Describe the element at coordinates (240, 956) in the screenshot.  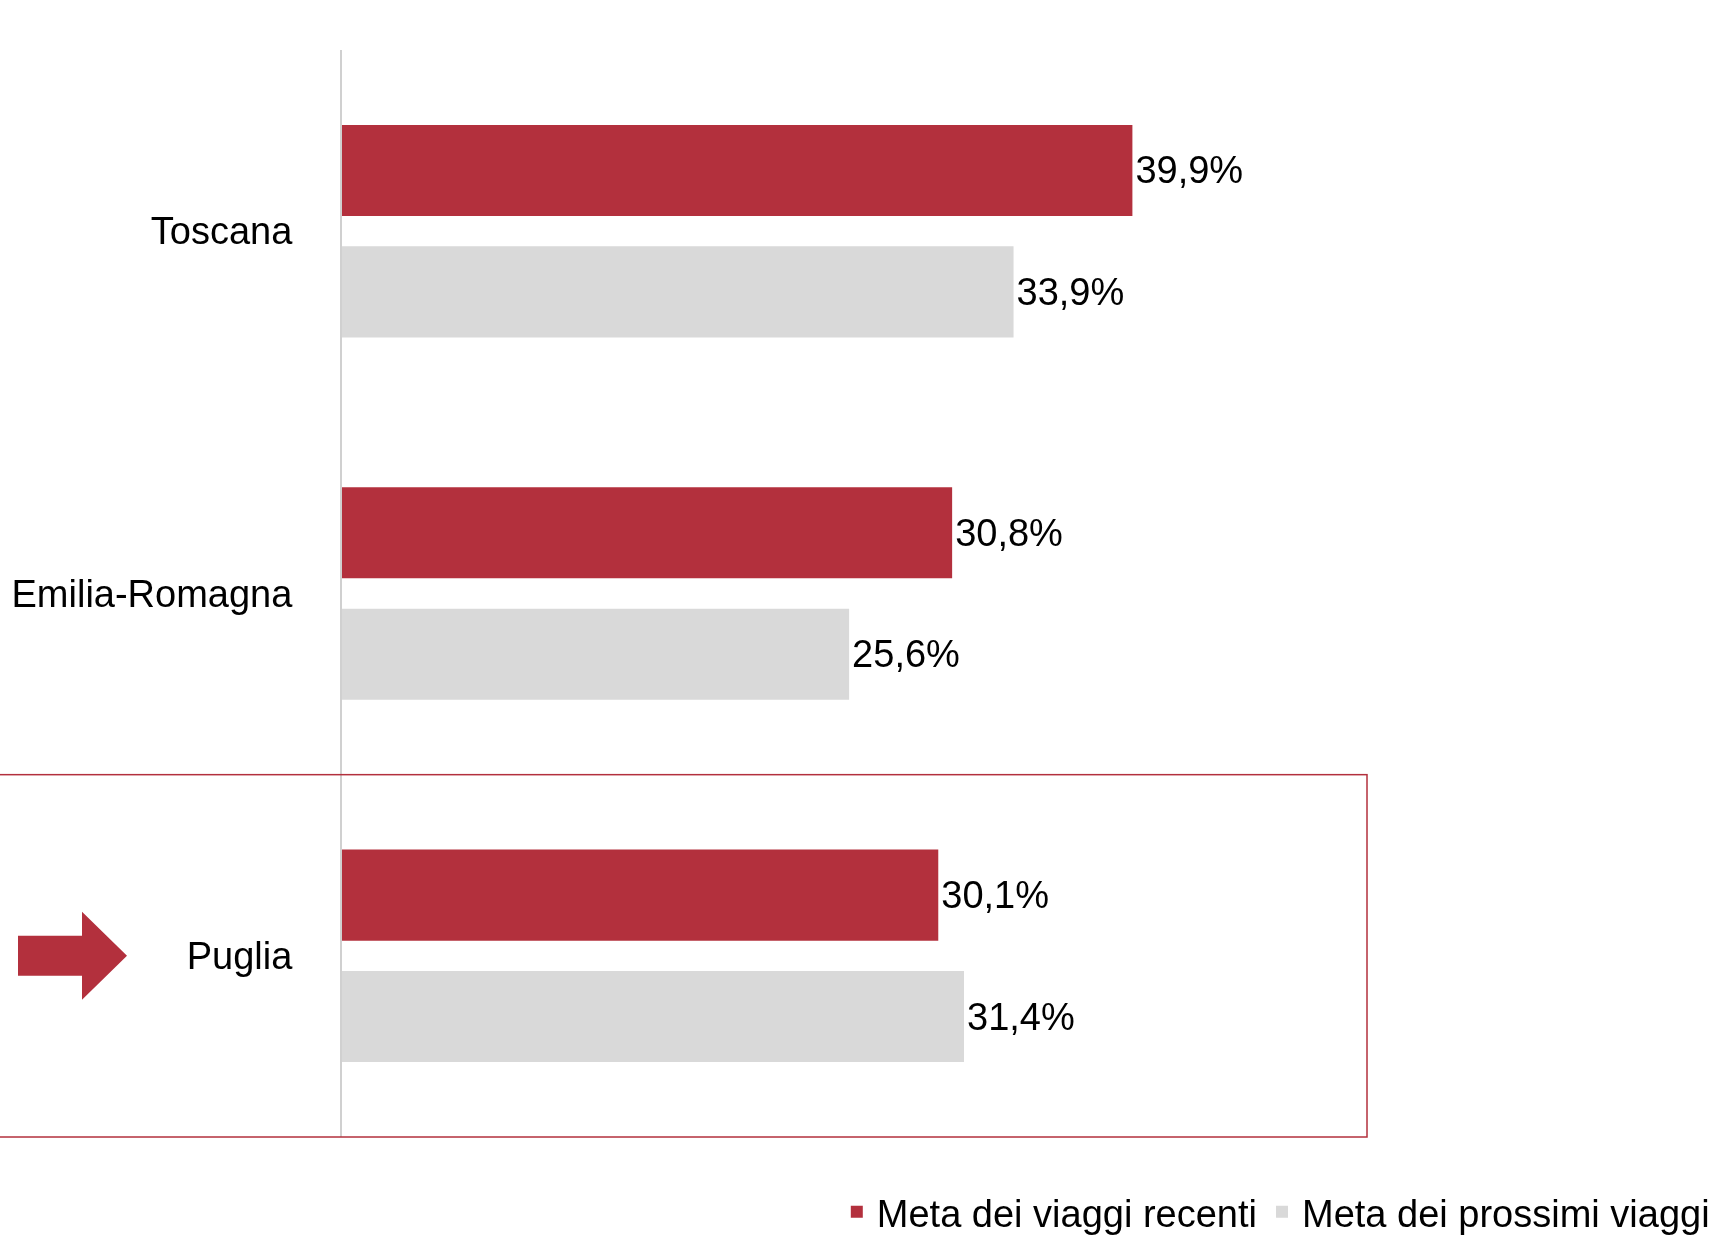
I see `y-tick-label: Puglia` at that location.